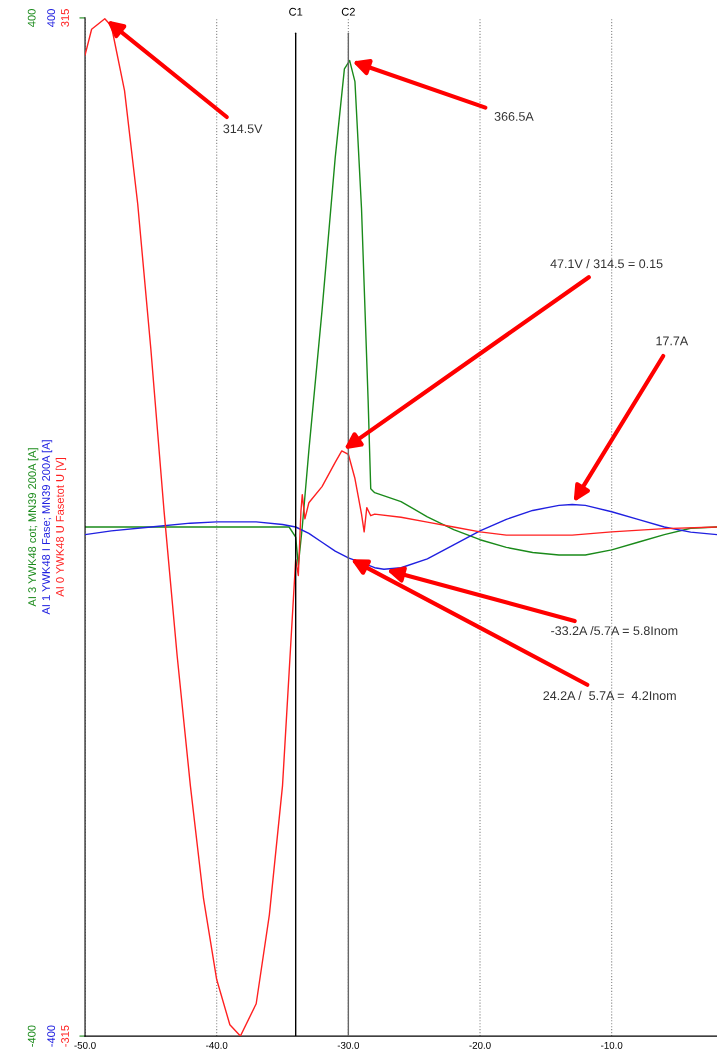 Image resolution: width=717 pixels, height=1054 pixels. Describe the element at coordinates (65, 18) in the screenshot. I see `y3-tick-label: 315` at that location.